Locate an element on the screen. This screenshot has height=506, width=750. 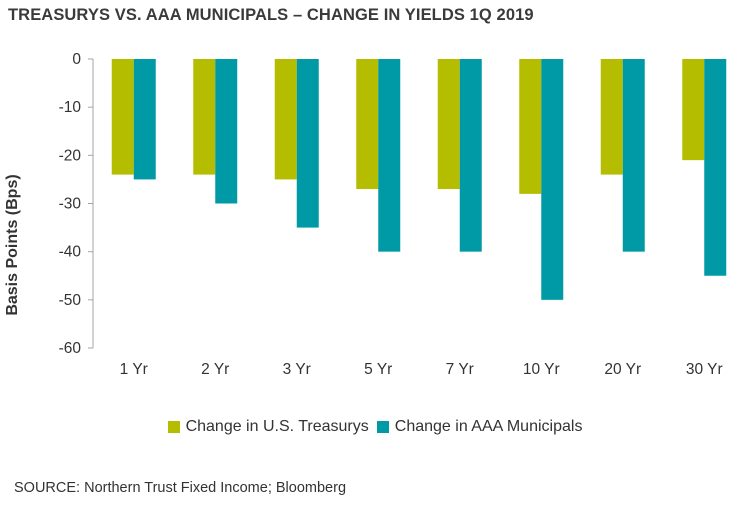
x-tick-label: 1 Yr is located at coordinates (134, 369).